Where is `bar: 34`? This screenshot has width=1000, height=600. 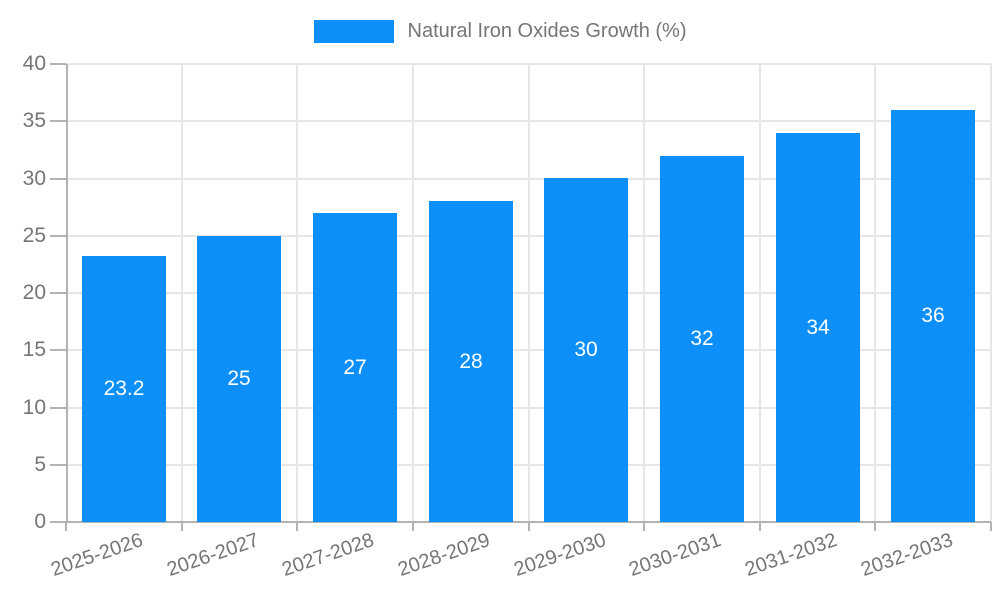
bar: 34 is located at coordinates (818, 327).